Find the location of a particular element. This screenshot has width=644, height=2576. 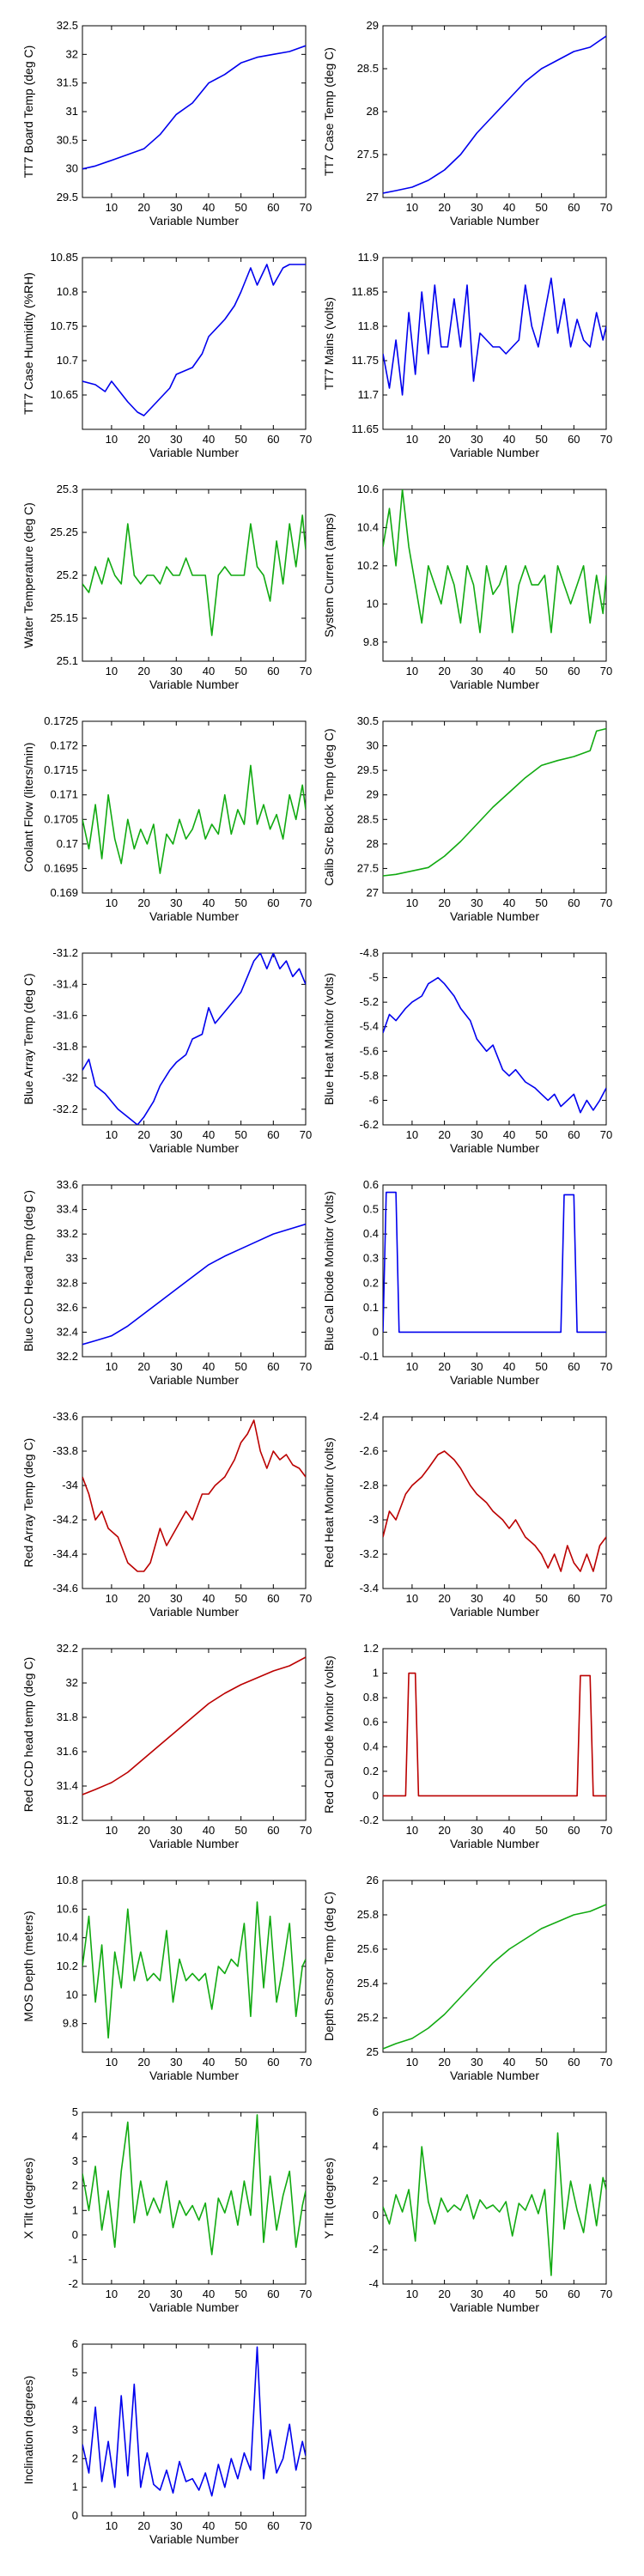

y-tick-label: 10 is located at coordinates (72, 1995).